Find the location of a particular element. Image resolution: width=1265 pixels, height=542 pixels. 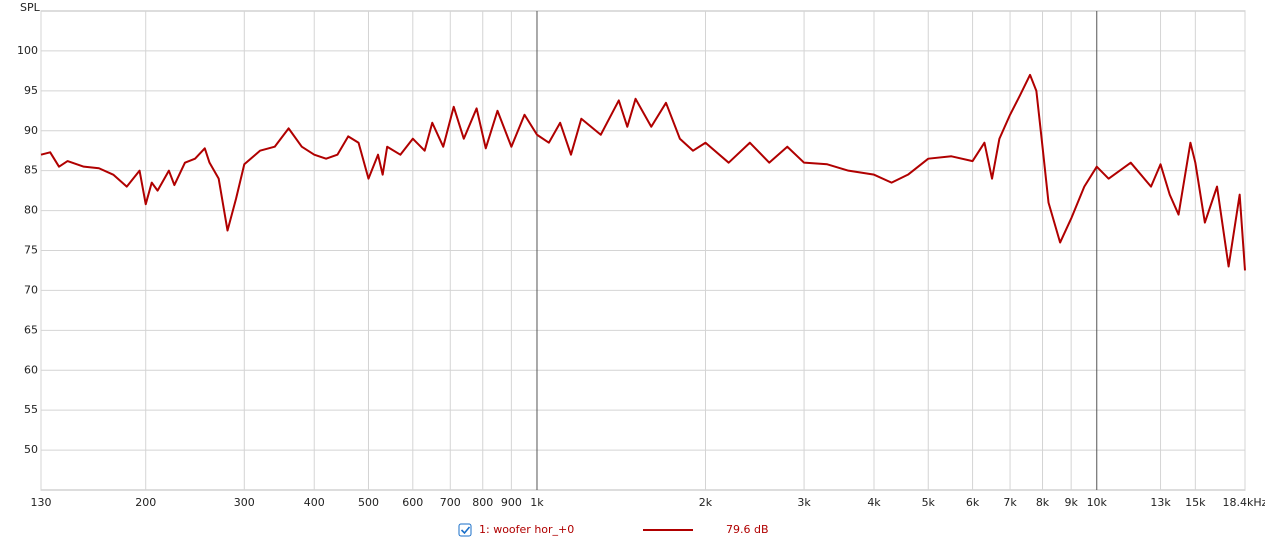

x-tick-label: 600 is located at coordinates (412, 502).